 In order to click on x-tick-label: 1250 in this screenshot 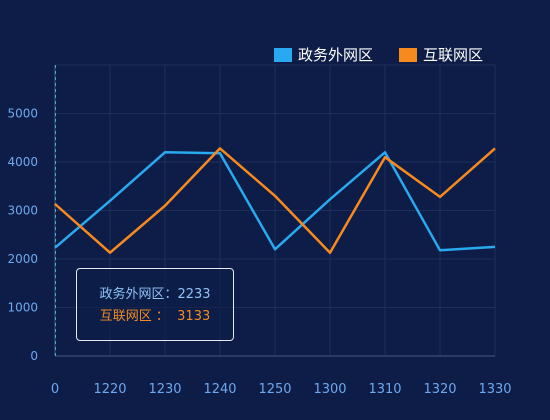, I will do `click(274, 389)`.